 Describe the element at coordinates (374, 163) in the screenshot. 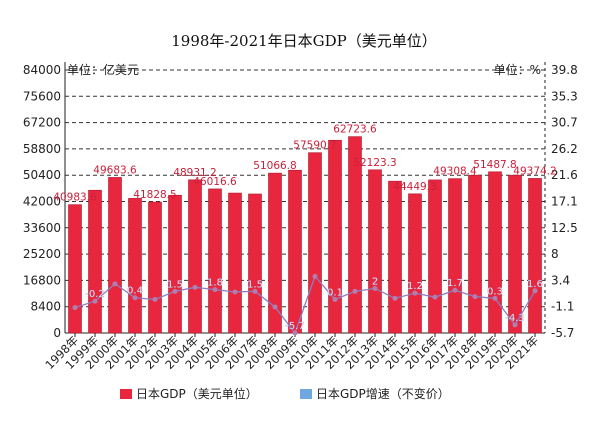

I see `bar-label: 52123.3` at that location.